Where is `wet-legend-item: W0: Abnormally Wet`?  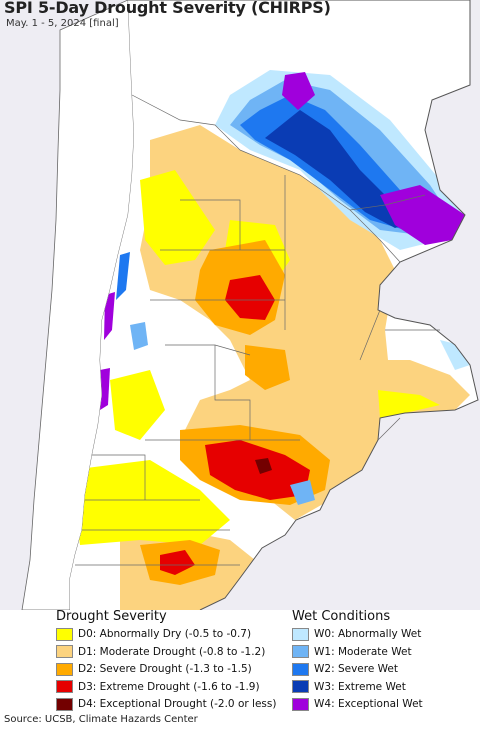
wet-legend-item: W0: Abnormally Wet is located at coordinates (356, 634).